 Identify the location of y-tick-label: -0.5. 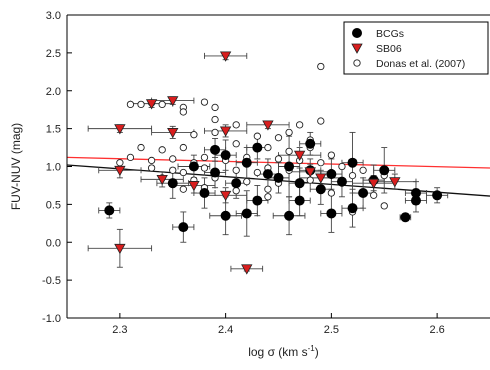
(51, 281).